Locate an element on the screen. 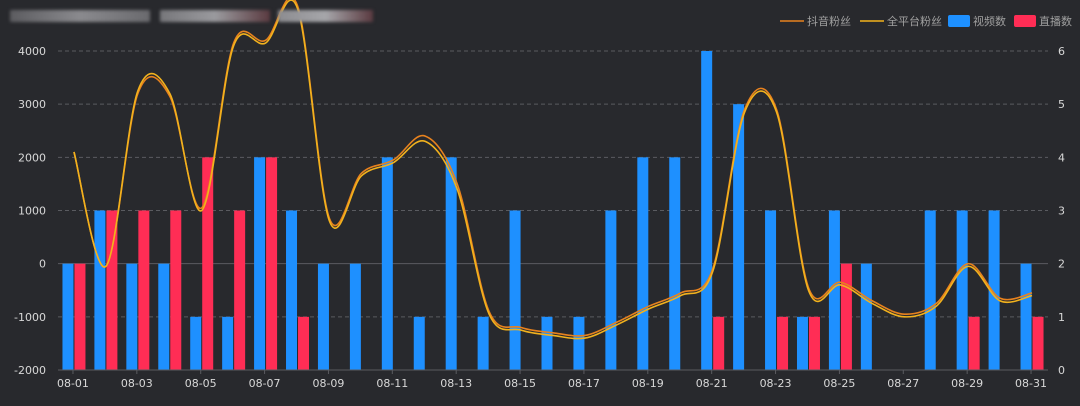 The height and width of the screenshot is (406, 1080). y-left-tick-label: 1000 is located at coordinates (32, 211).